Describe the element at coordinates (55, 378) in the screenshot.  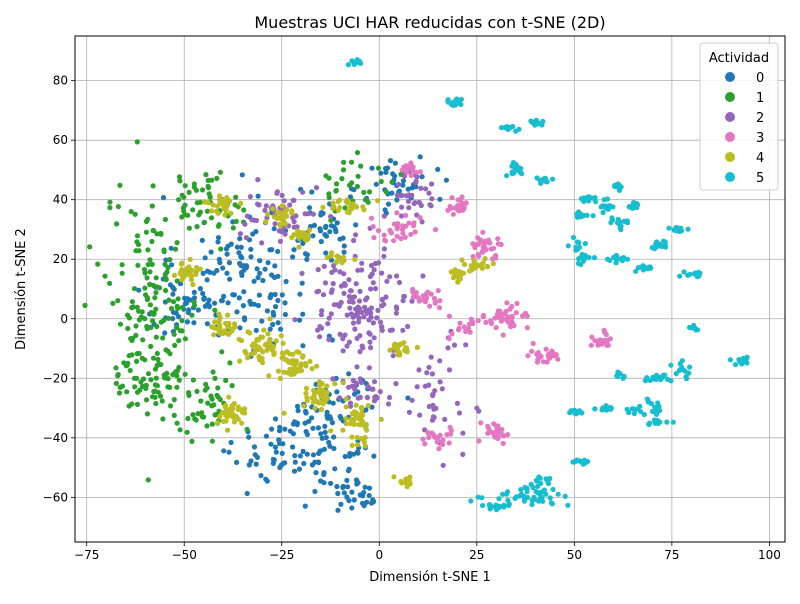
I see `y-tick-label: −20` at that location.